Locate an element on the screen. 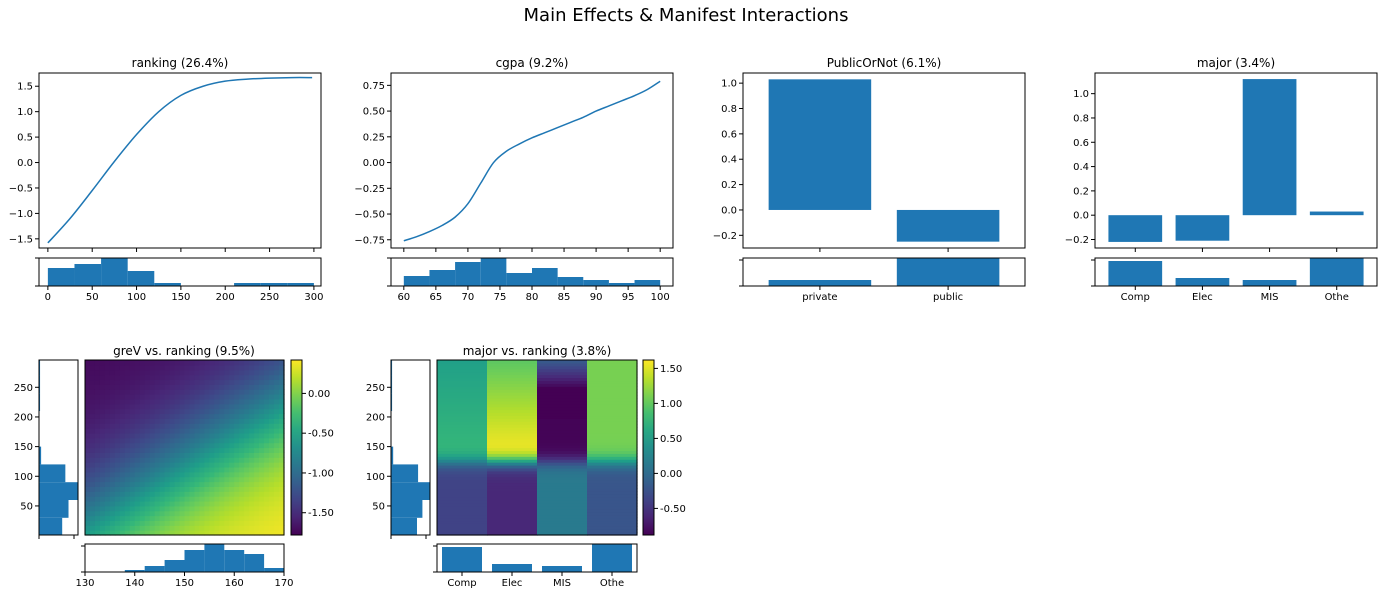 Image resolution: width=1384 pixels, height=597 pixels. major-y-tick-label: 0.0 is located at coordinates (1081, 216).